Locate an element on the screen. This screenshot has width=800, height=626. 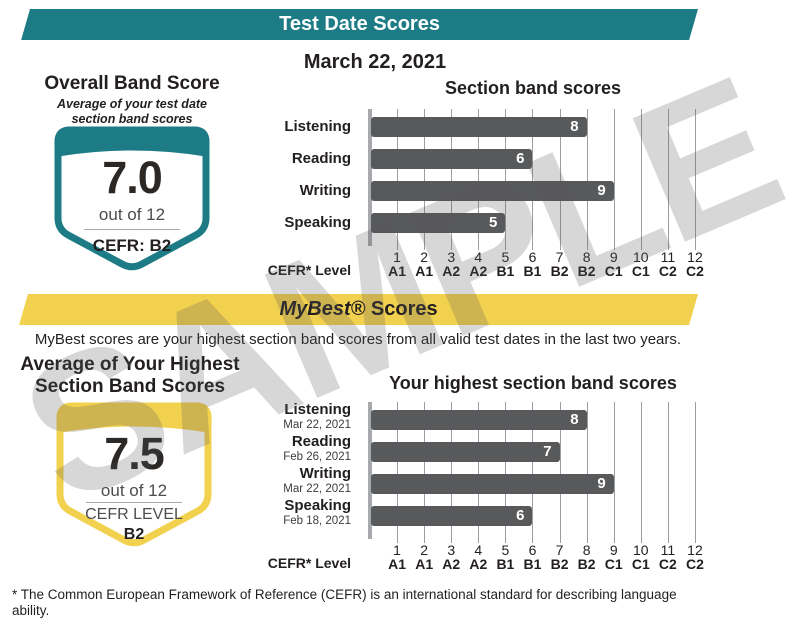
bar-value-label: 7 is located at coordinates (547, 451).